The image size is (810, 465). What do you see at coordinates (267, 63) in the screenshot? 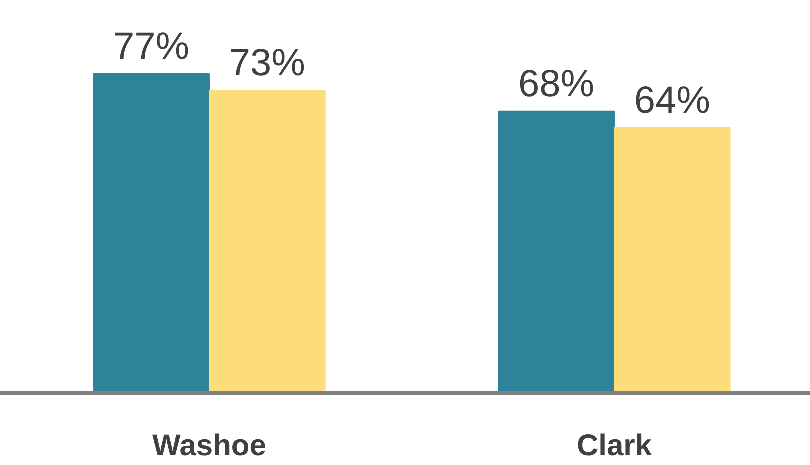
I see `data-label: 73%` at bounding box center [267, 63].